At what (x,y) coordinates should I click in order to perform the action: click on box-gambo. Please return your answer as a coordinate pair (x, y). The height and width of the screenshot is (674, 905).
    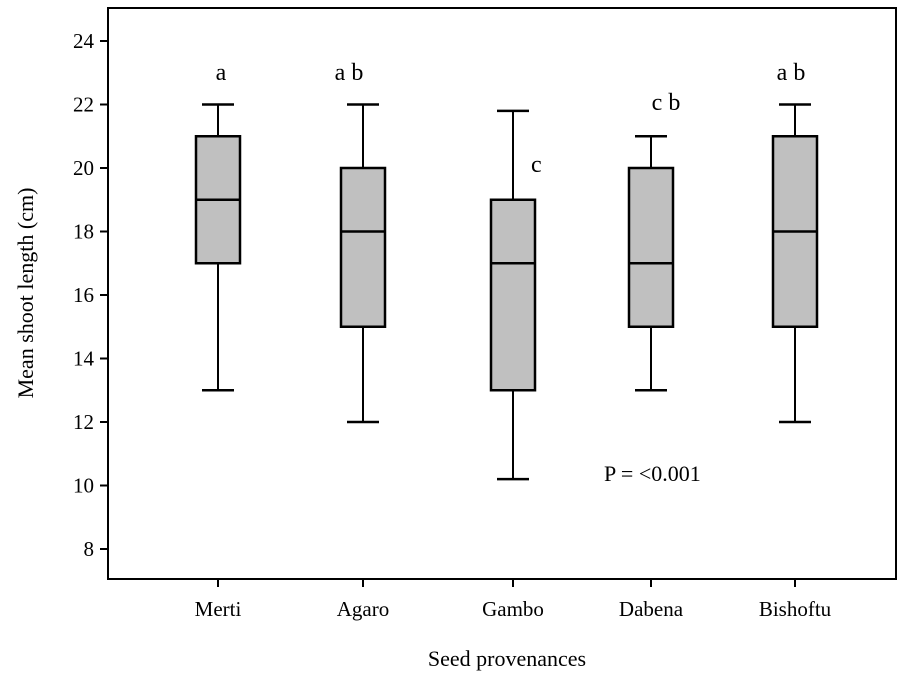
    Looking at the image, I should click on (513, 295).